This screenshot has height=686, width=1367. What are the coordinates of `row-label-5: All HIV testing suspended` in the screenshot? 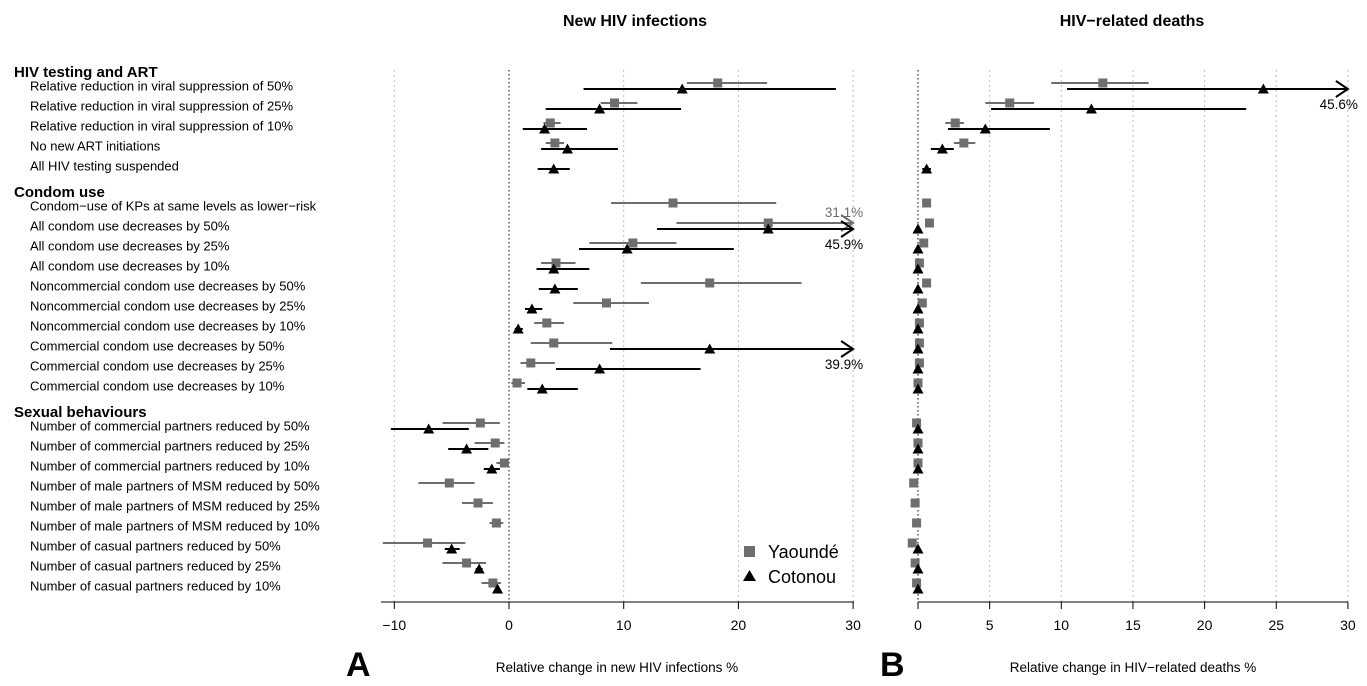 It's located at (104, 166).